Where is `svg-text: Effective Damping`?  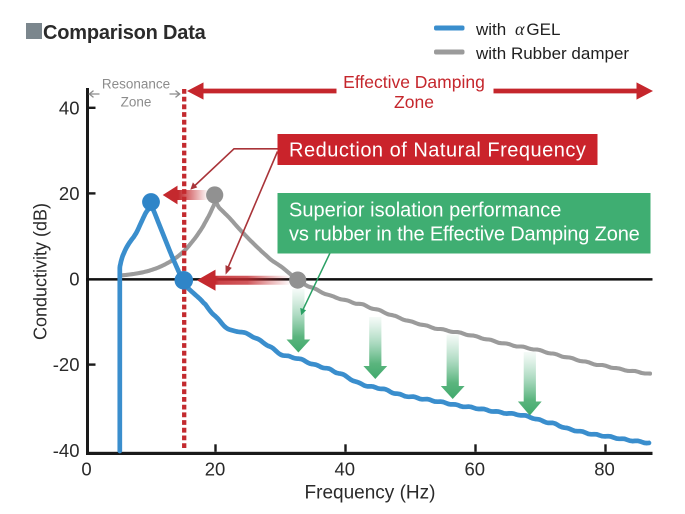 svg-text: Effective Damping is located at coordinates (414, 82).